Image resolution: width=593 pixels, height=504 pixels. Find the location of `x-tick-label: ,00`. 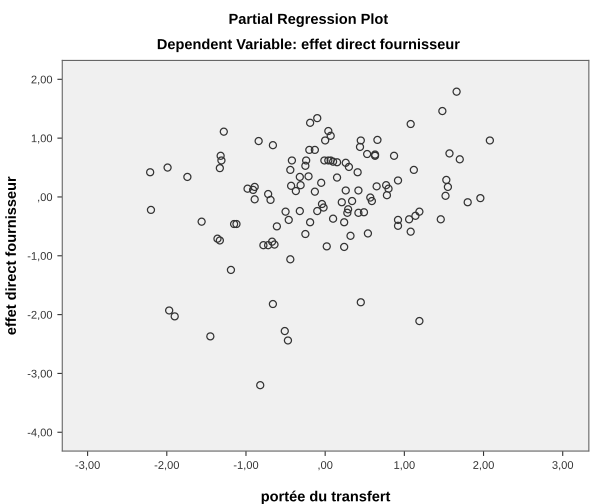

x-tick-label: ,00 is located at coordinates (325, 465).